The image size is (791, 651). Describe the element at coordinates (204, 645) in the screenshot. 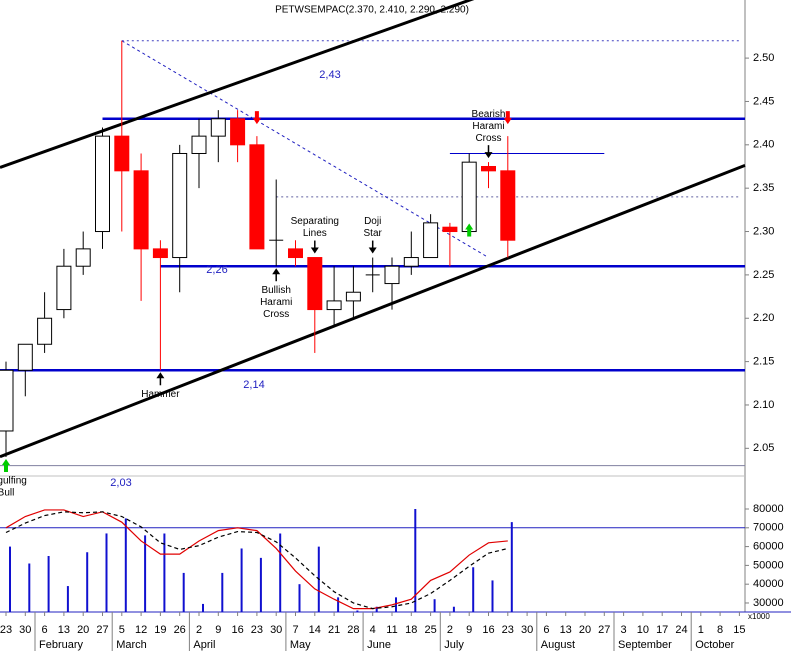

I see `month-label: April` at that location.